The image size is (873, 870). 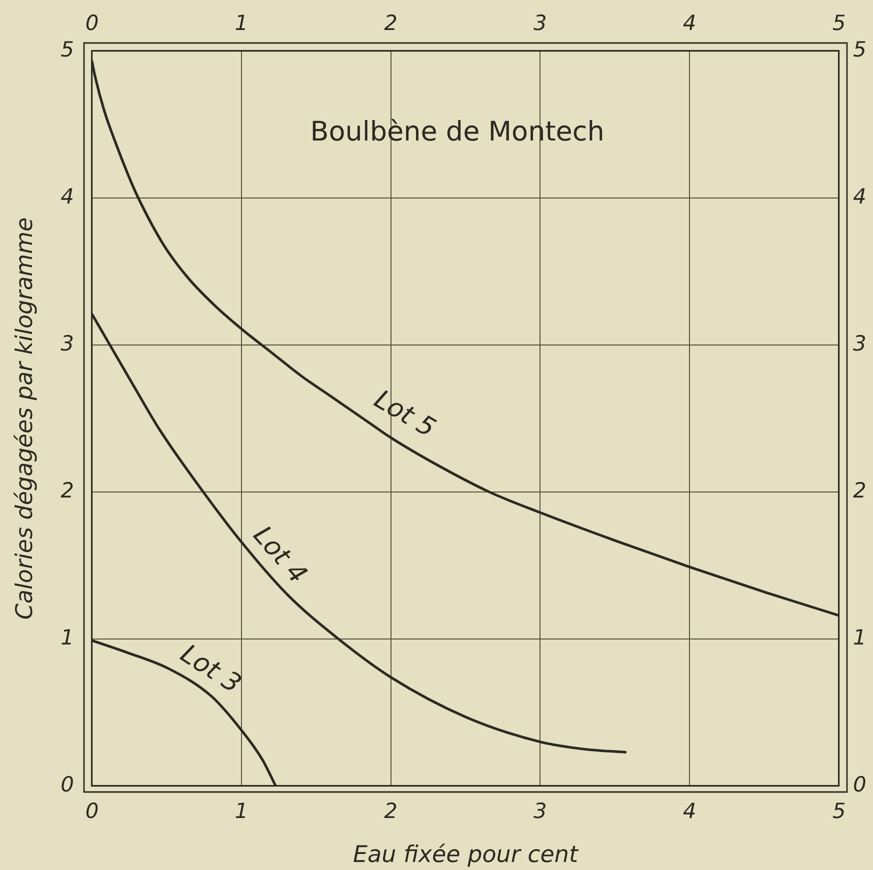 What do you see at coordinates (279, 555) in the screenshot?
I see `text: Lot 4` at bounding box center [279, 555].